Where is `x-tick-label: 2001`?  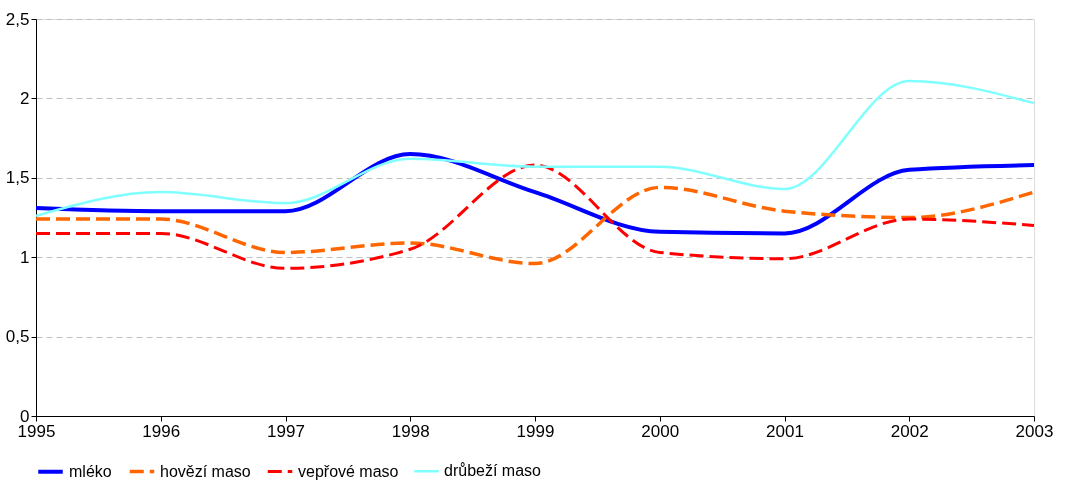 x-tick-label: 2001 is located at coordinates (785, 431).